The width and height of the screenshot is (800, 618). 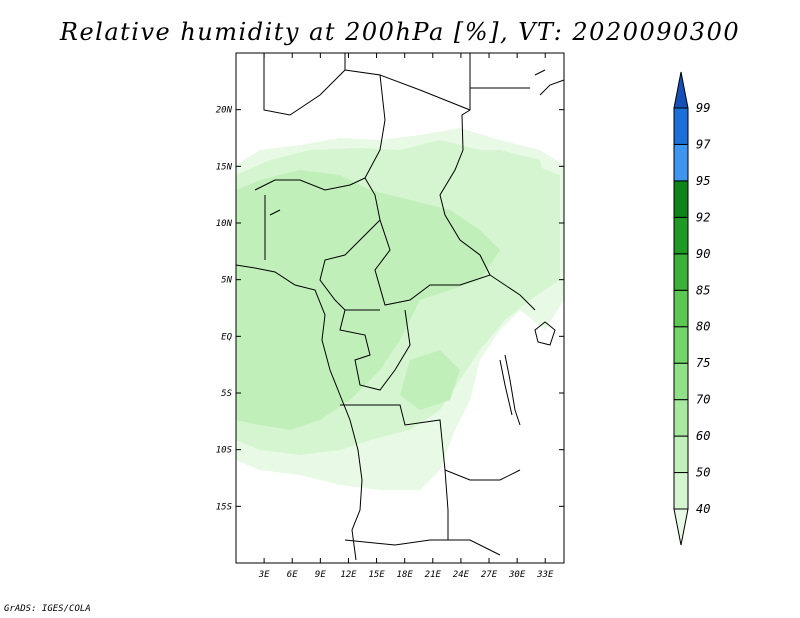 I want to click on x-tick-label: 6E, so click(x=292, y=575).